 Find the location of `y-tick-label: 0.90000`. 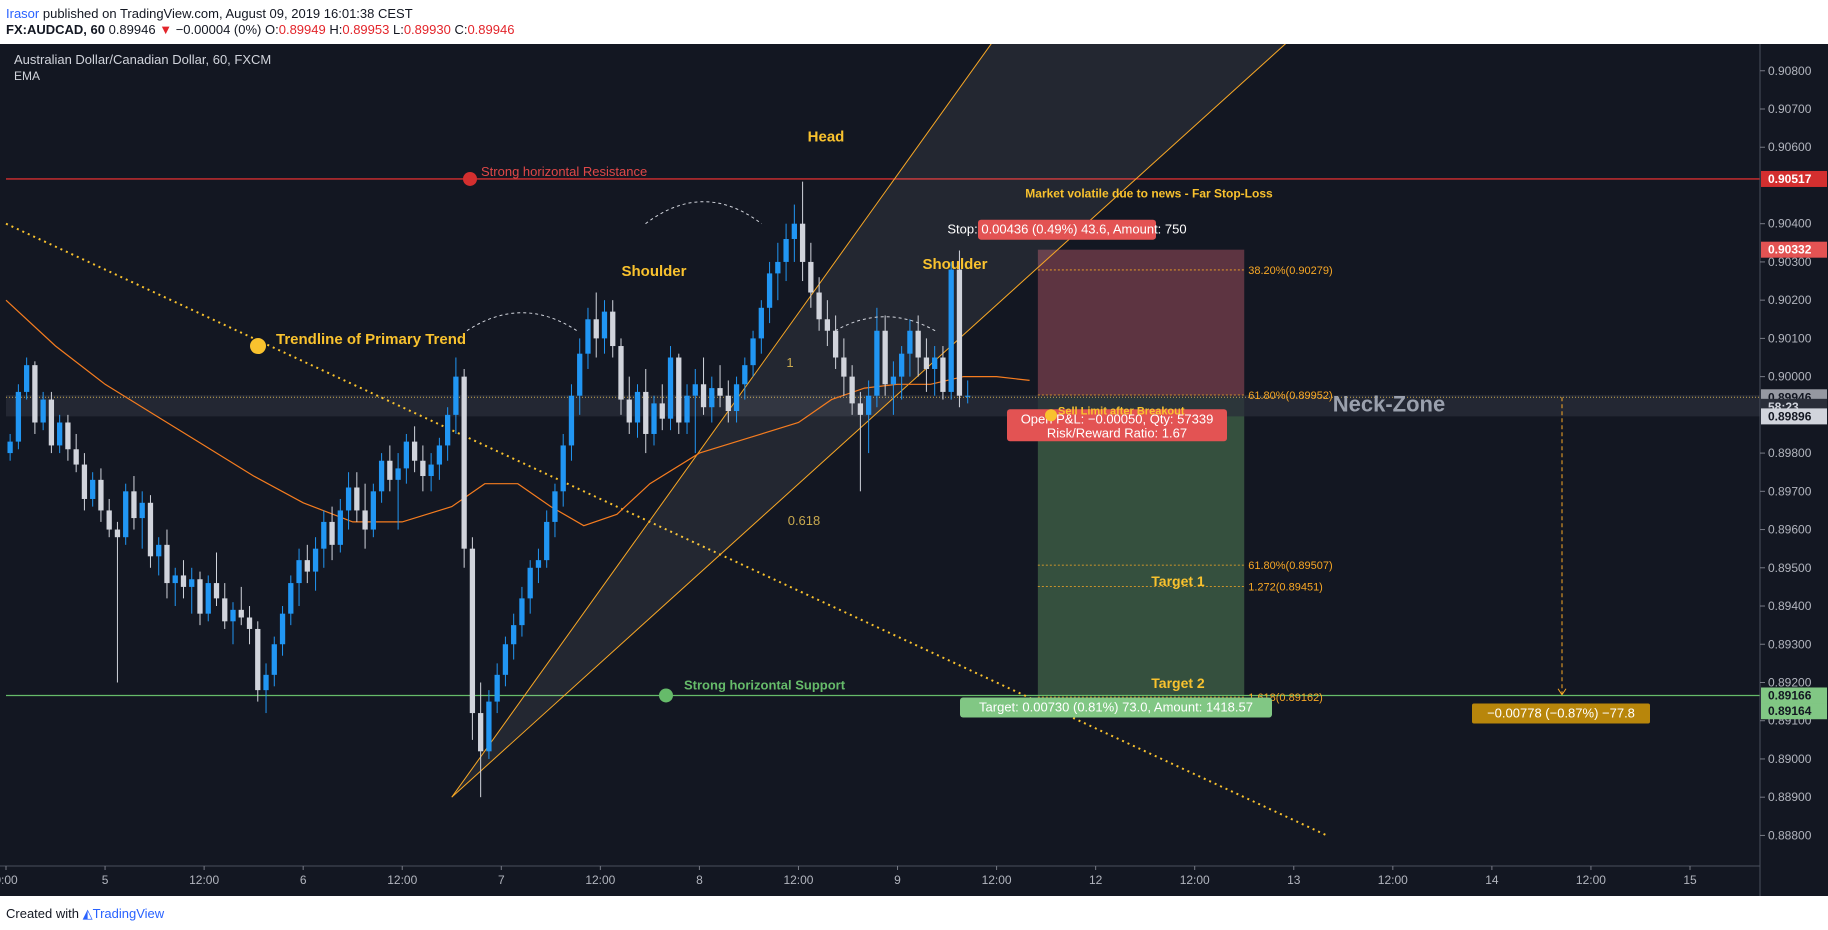

y-tick-label: 0.90000 is located at coordinates (1790, 377).